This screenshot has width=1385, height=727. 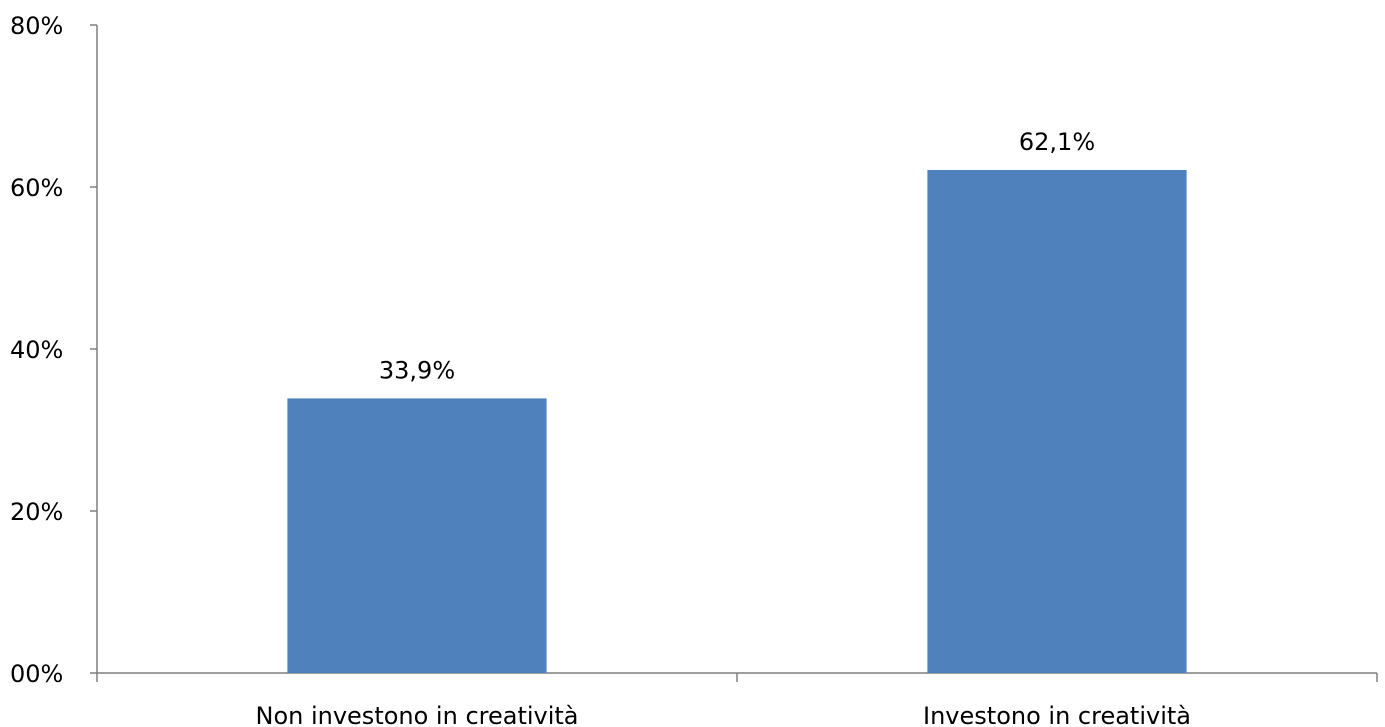 What do you see at coordinates (1057, 142) in the screenshot?
I see `bar-value-label: 62,1%` at bounding box center [1057, 142].